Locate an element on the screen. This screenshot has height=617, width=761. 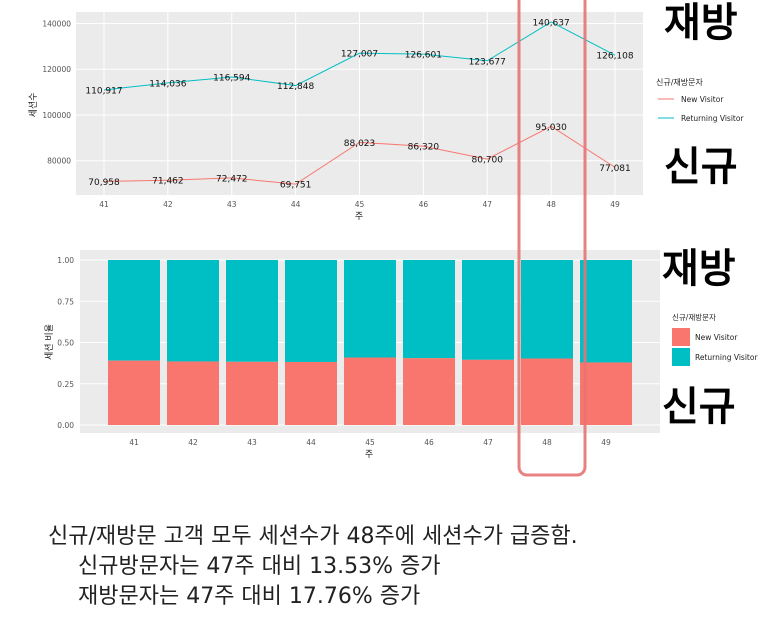
line-legend: 신규/재방문자 New Visitor Returning Visitor is located at coordinates (700, 100).